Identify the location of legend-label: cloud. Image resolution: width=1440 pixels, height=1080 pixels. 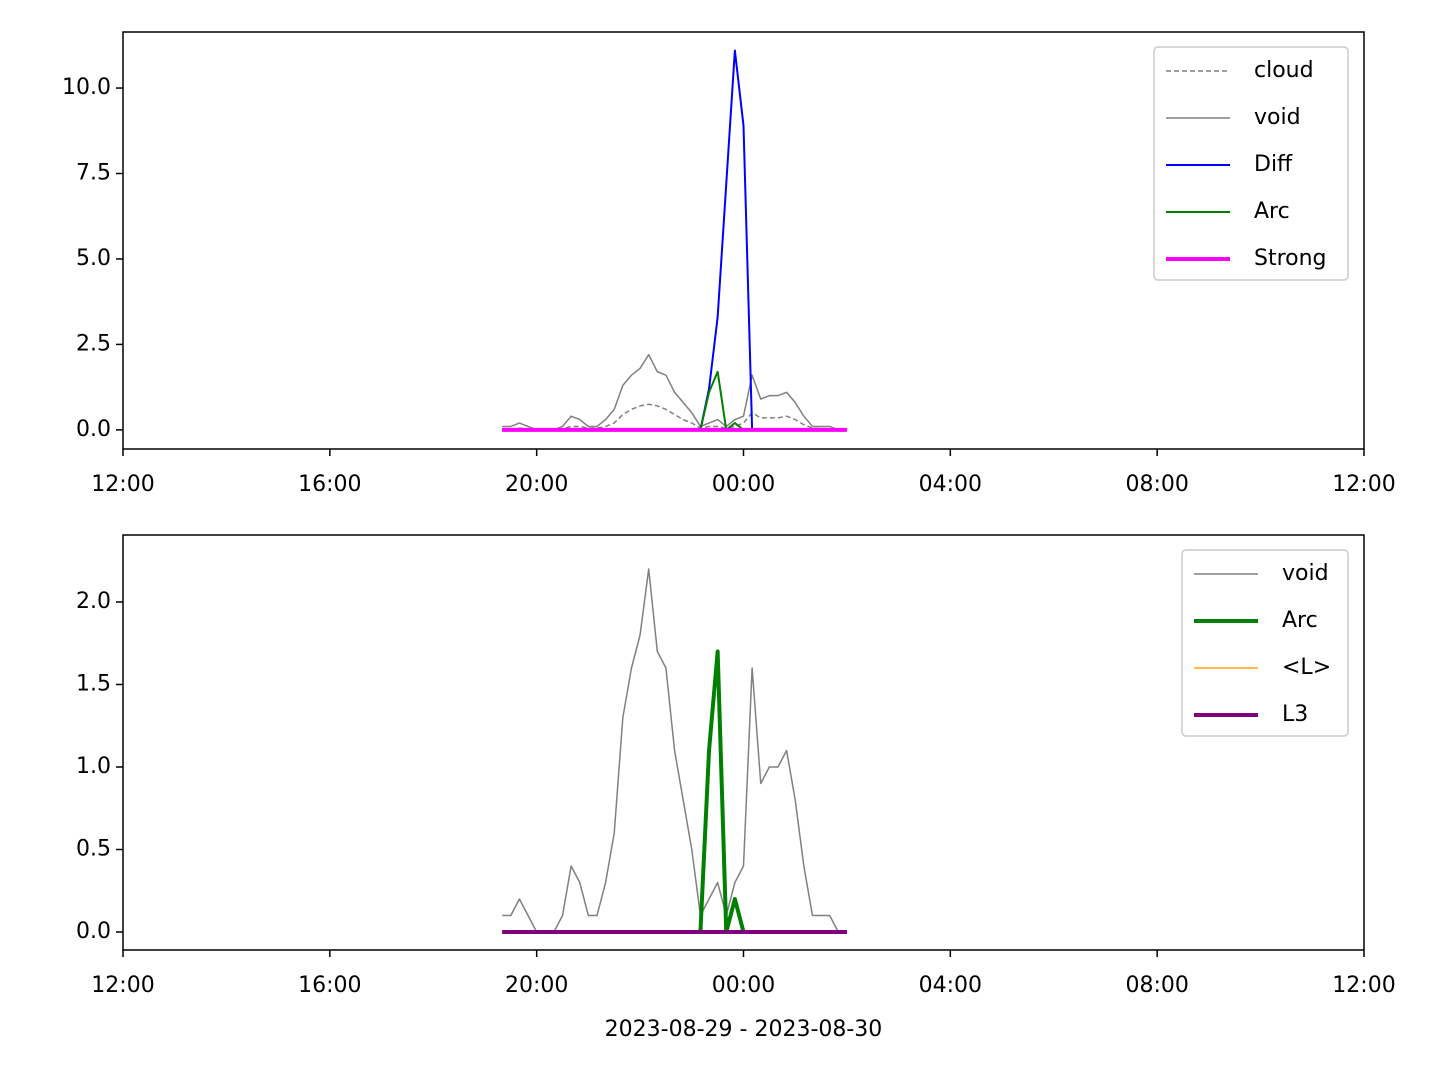
(1284, 70).